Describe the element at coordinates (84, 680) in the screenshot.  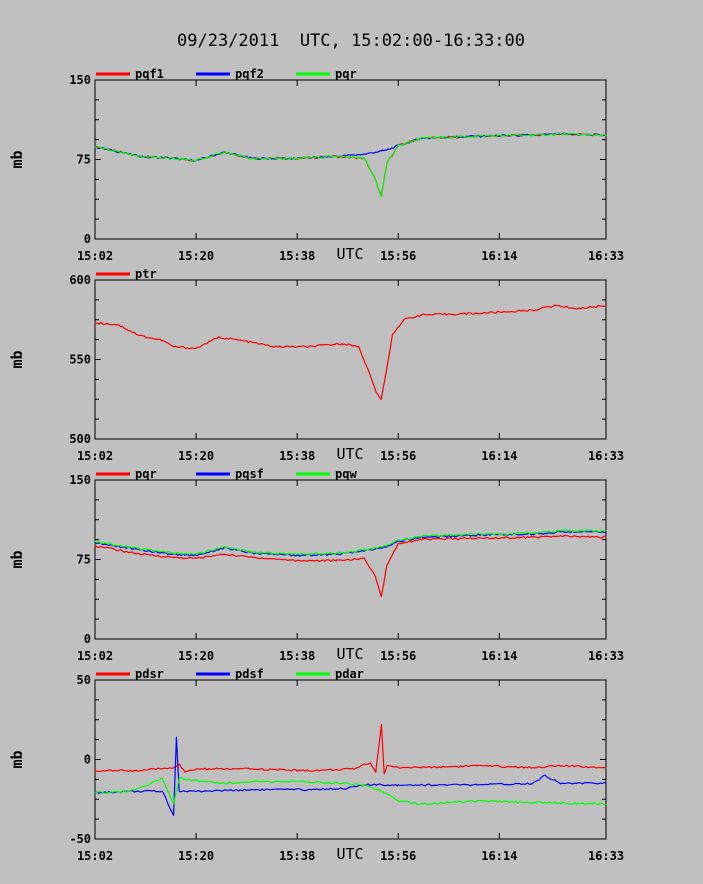
I see `y-tick-label: 50` at that location.